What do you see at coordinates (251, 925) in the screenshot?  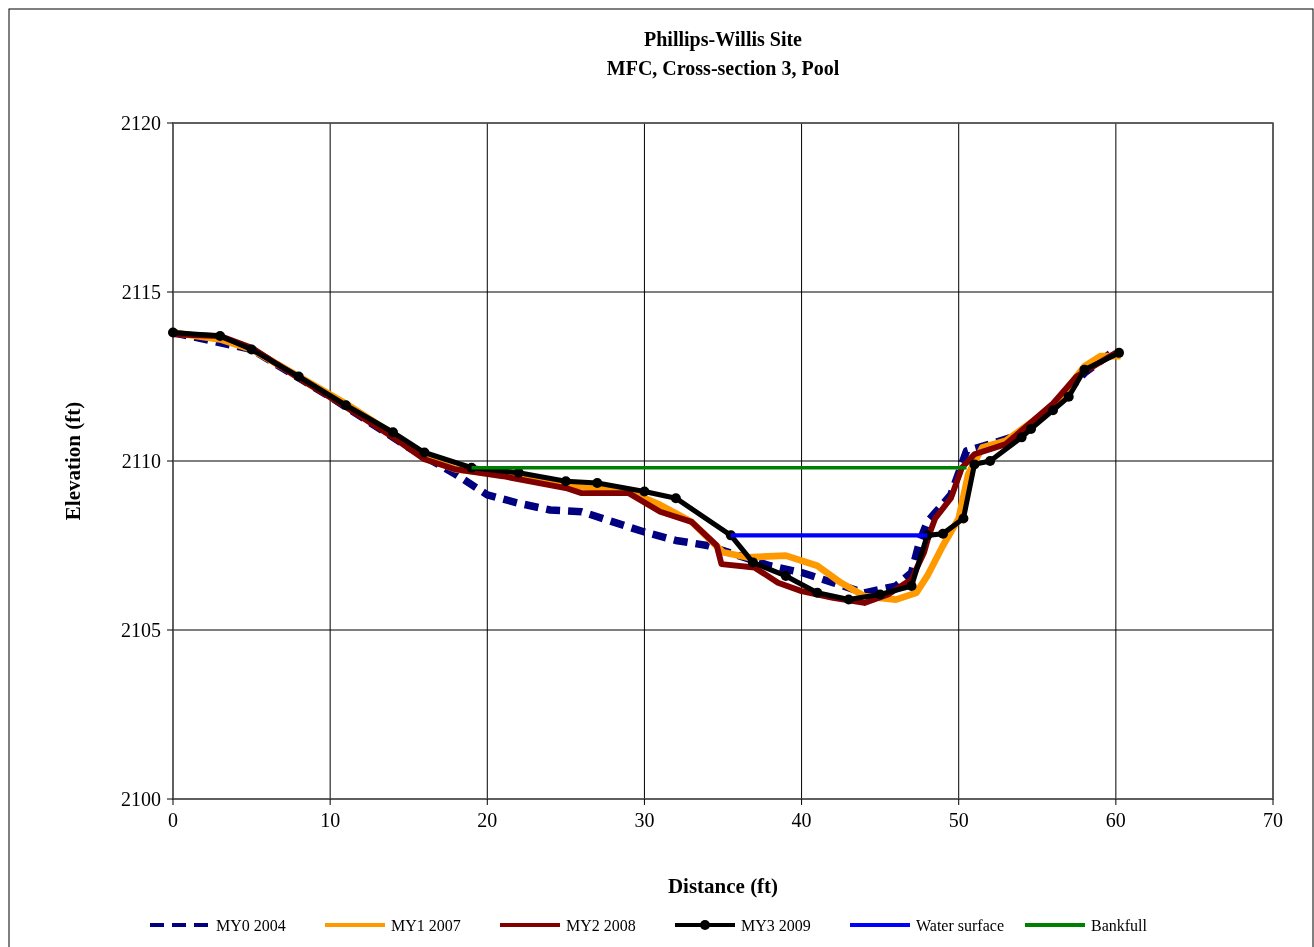 I see `legend-label: MY0 2004` at bounding box center [251, 925].